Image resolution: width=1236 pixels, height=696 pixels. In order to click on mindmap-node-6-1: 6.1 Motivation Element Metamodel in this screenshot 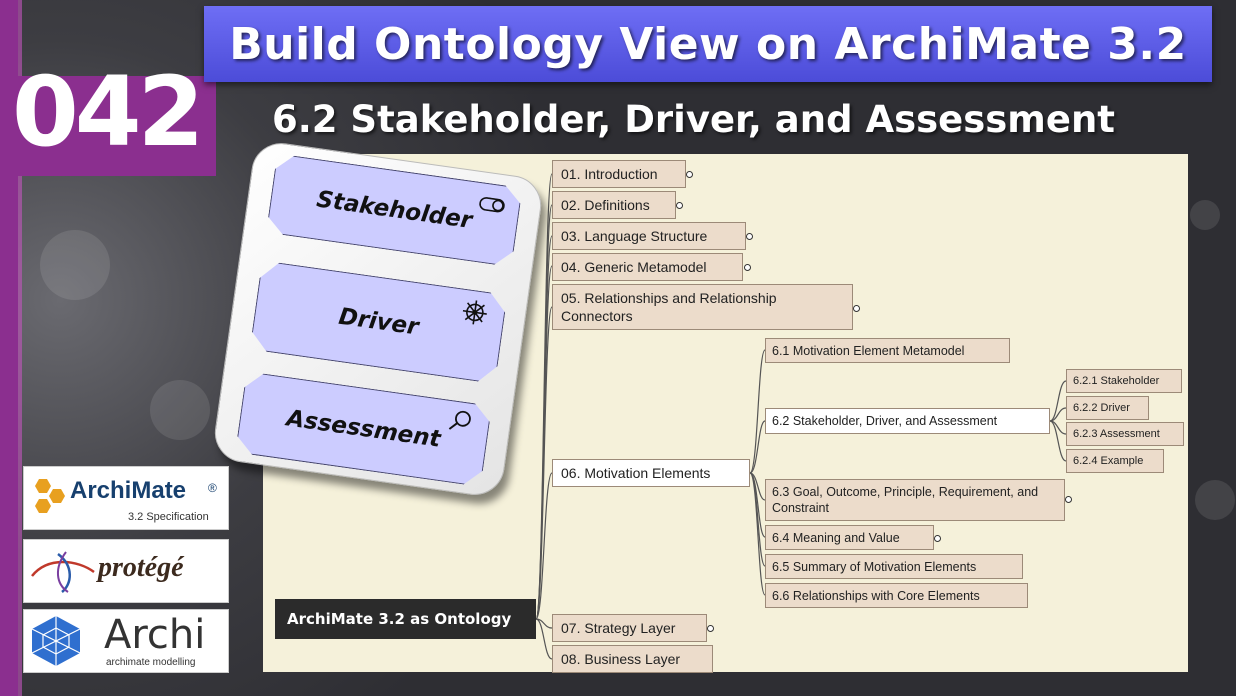, I will do `click(887, 350)`.